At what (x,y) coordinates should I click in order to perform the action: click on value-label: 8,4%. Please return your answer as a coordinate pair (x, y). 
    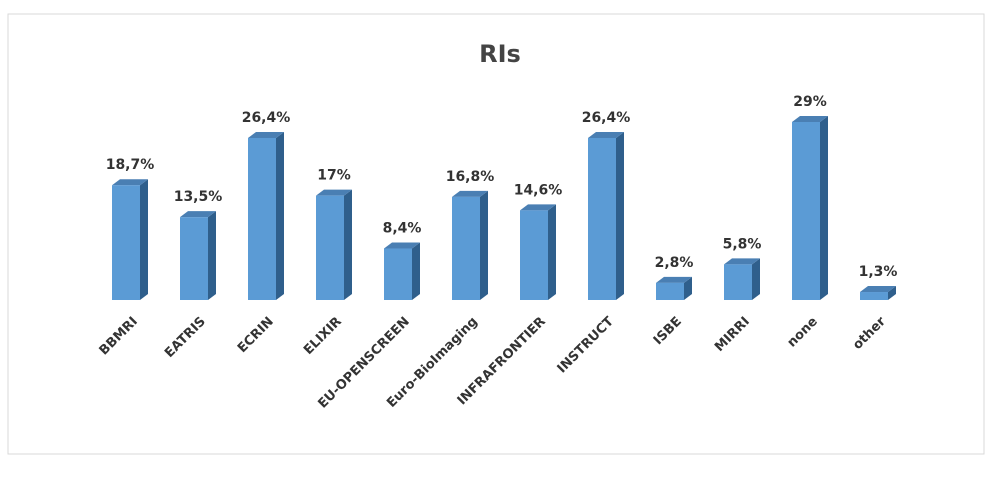
    Looking at the image, I should click on (402, 228).